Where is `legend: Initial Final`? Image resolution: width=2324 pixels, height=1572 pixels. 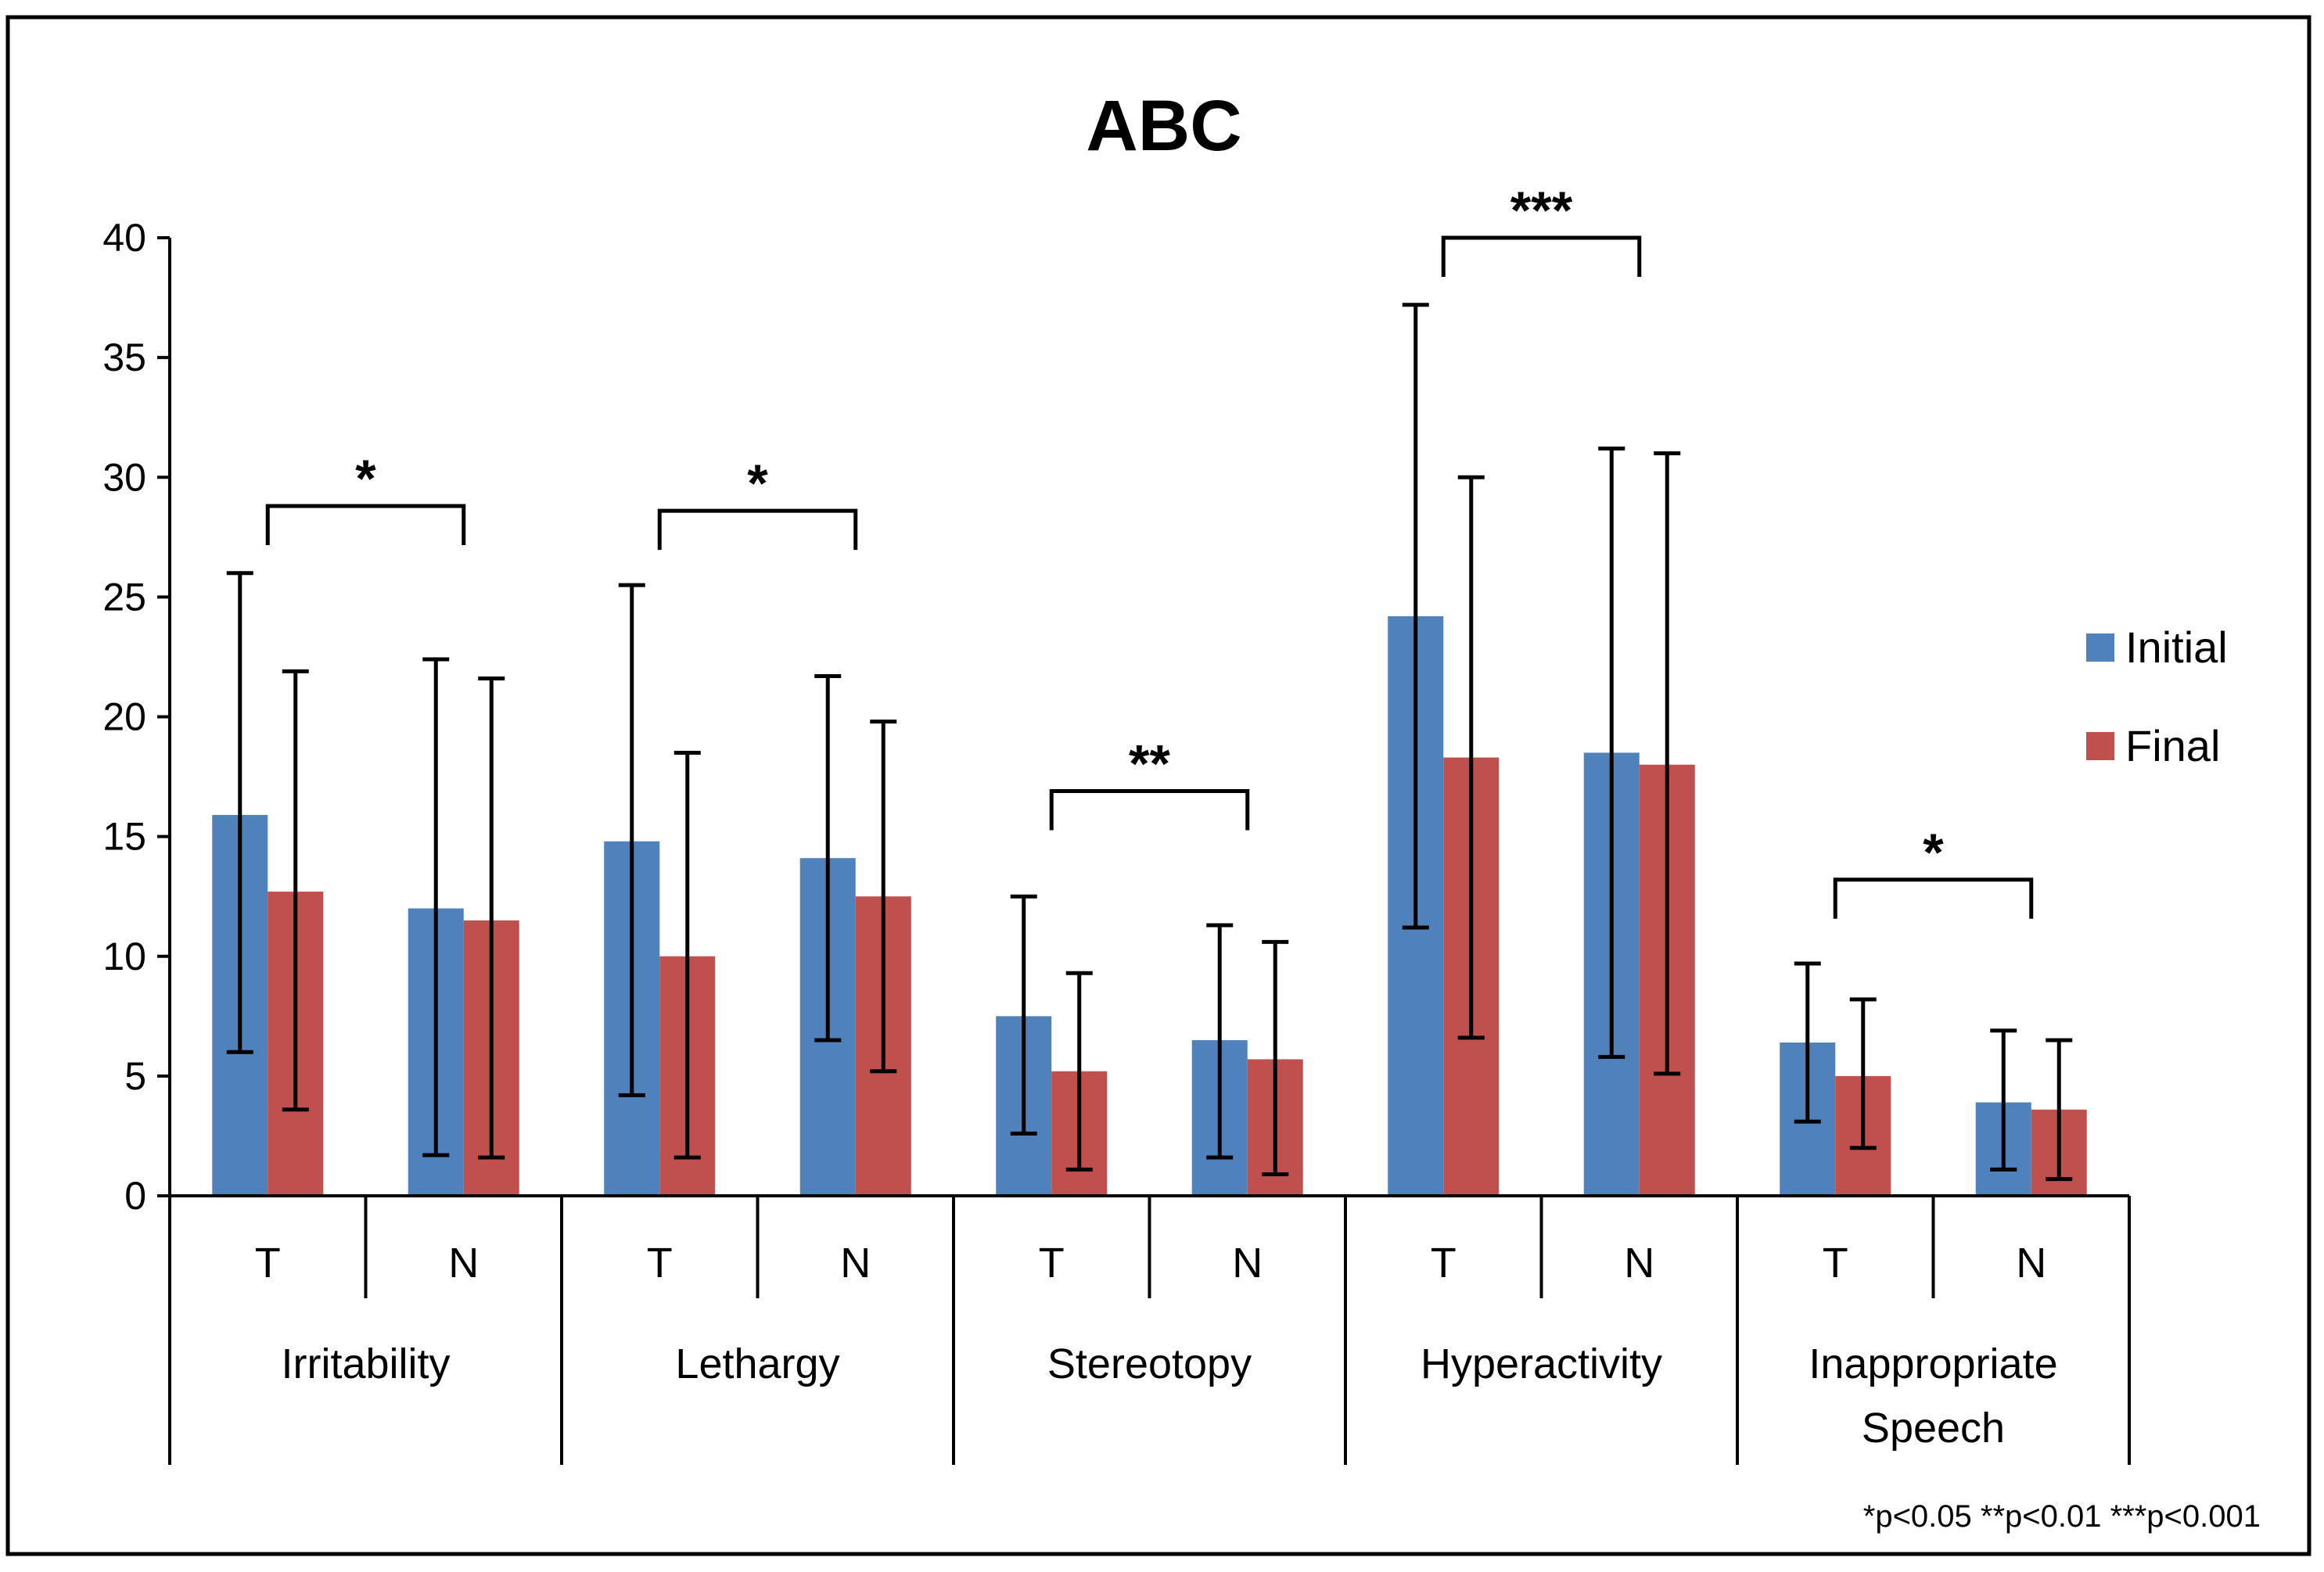
legend: Initial Final is located at coordinates (2157, 696).